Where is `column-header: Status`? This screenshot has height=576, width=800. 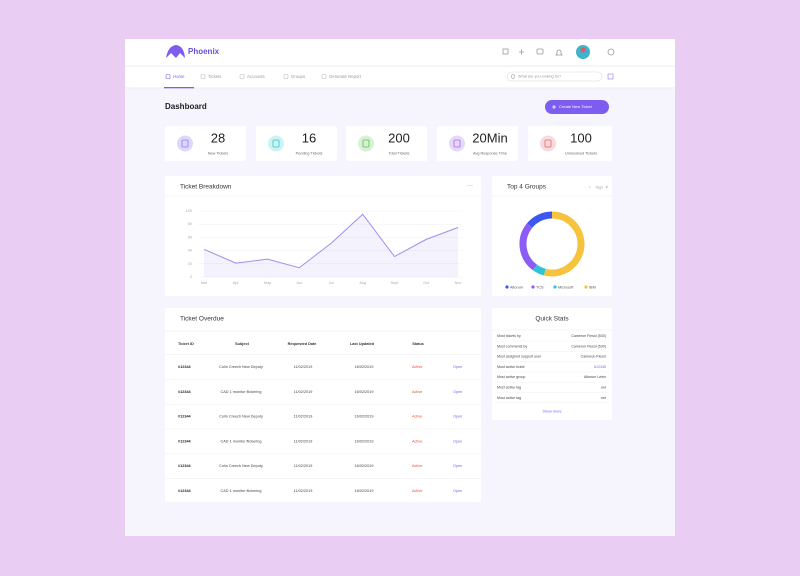 column-header: Status is located at coordinates (418, 344).